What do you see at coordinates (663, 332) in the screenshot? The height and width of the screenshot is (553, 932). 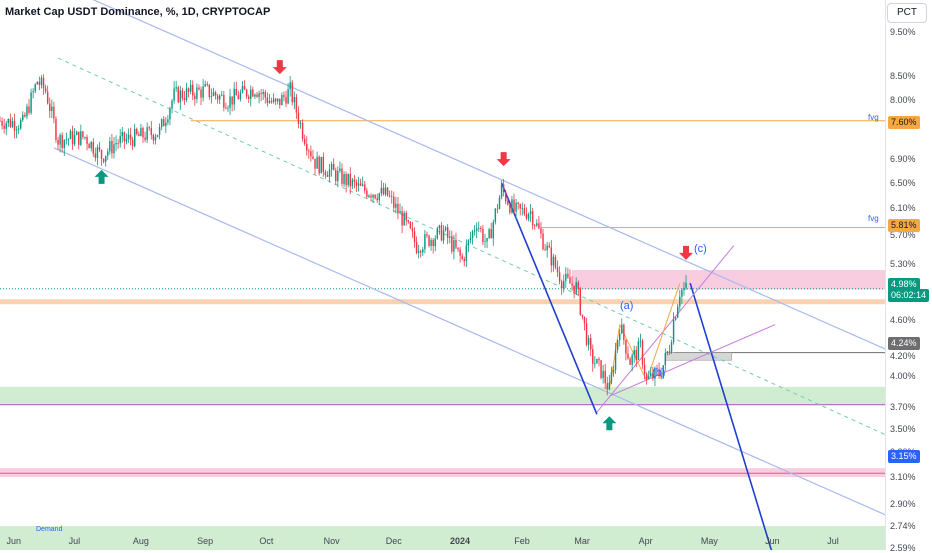 I see `wave-c-leg` at bounding box center [663, 332].